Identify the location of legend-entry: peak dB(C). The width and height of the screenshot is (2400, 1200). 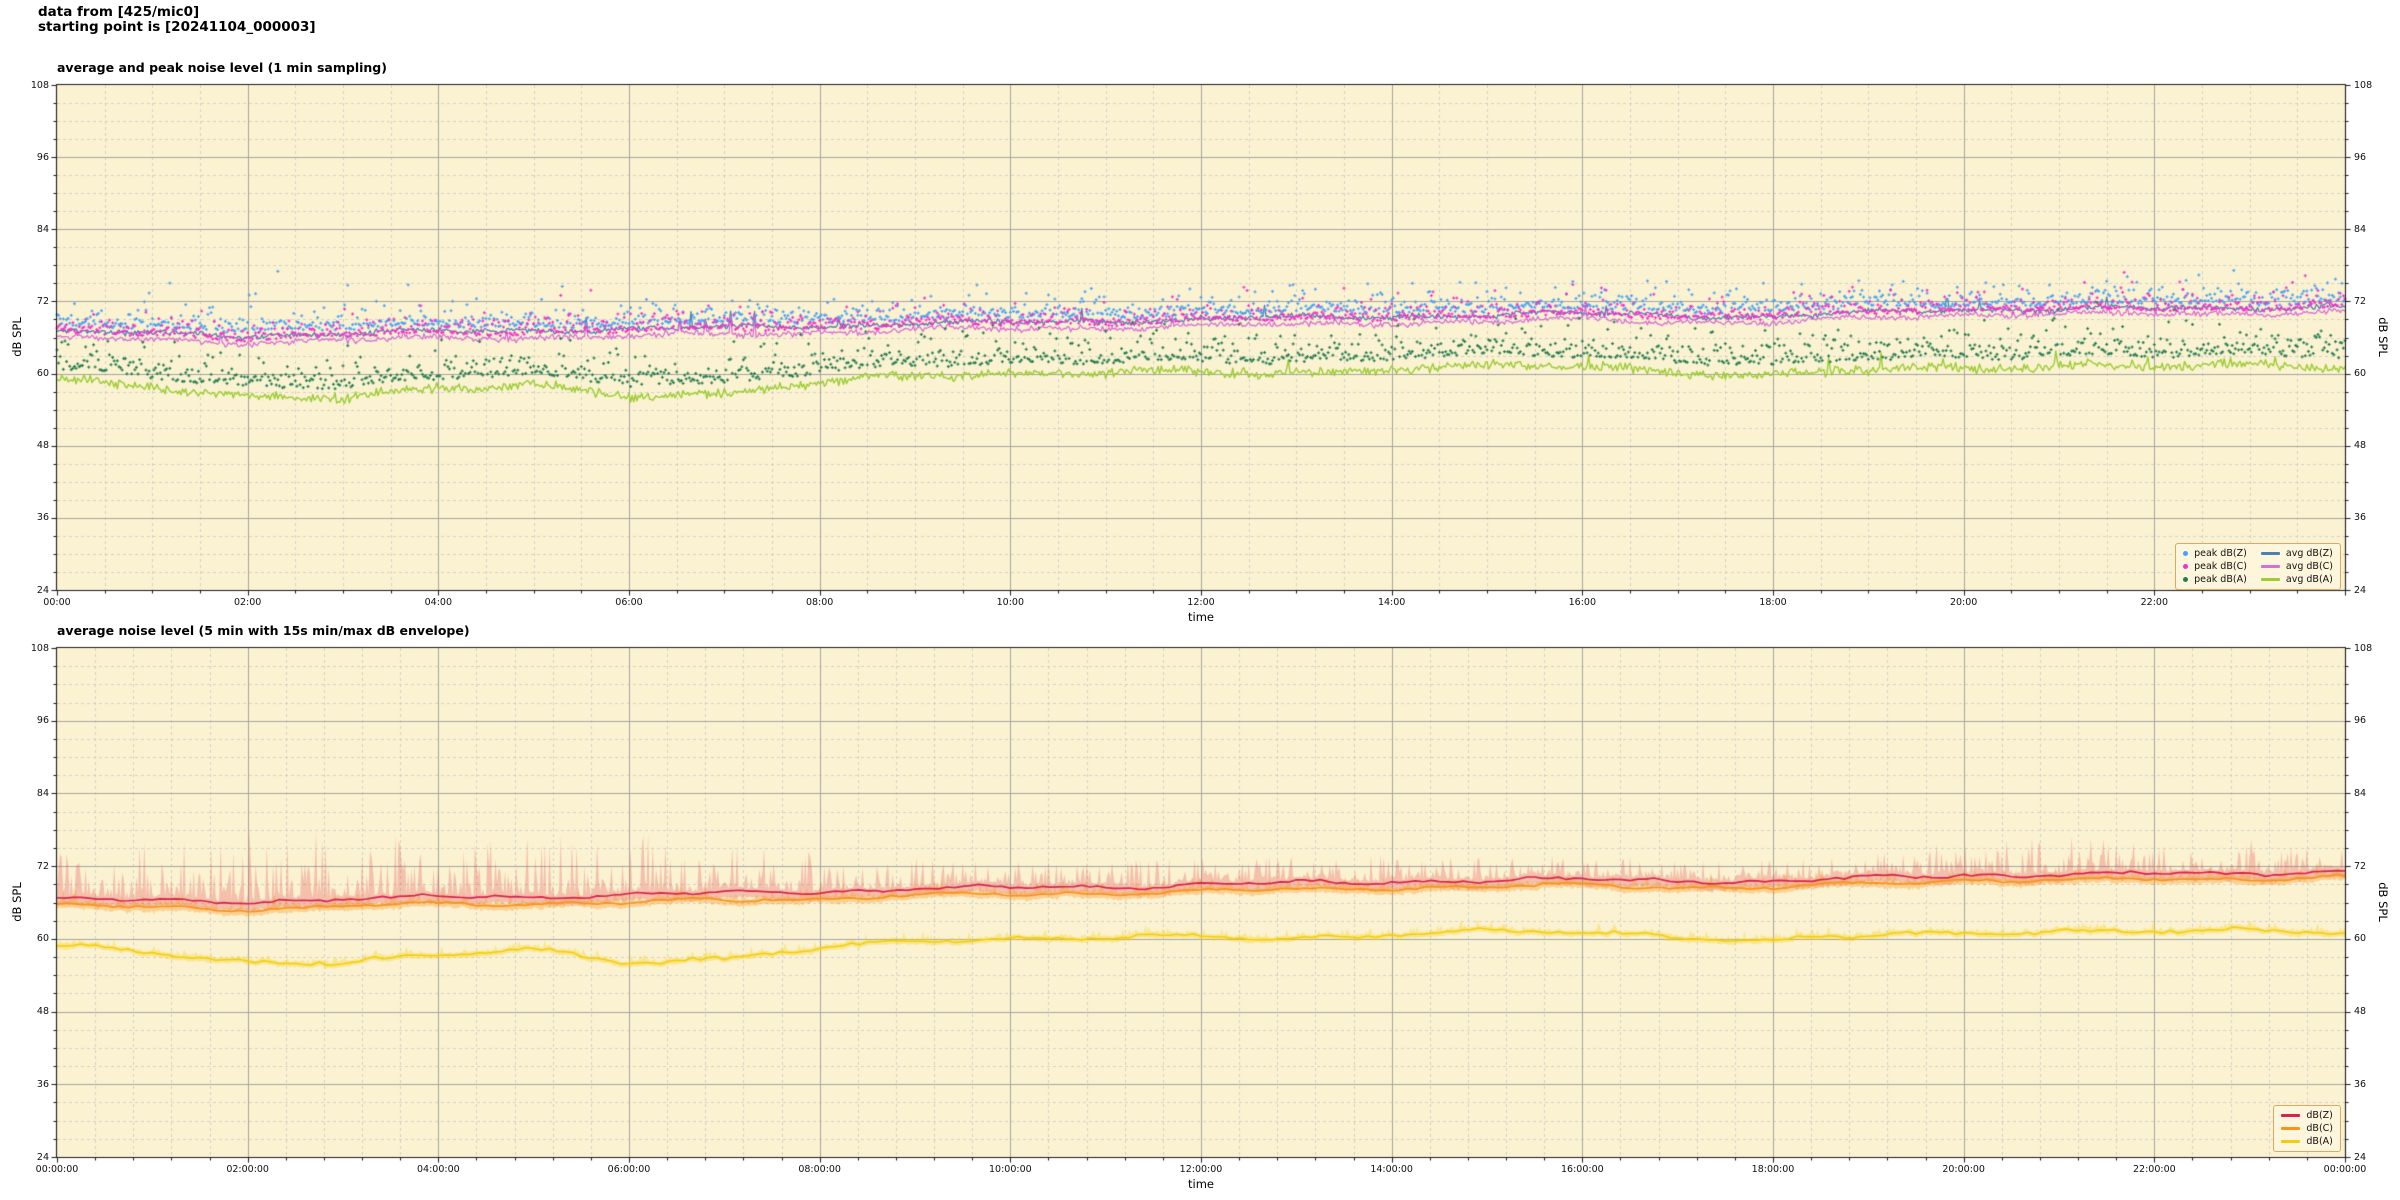
(2215, 566).